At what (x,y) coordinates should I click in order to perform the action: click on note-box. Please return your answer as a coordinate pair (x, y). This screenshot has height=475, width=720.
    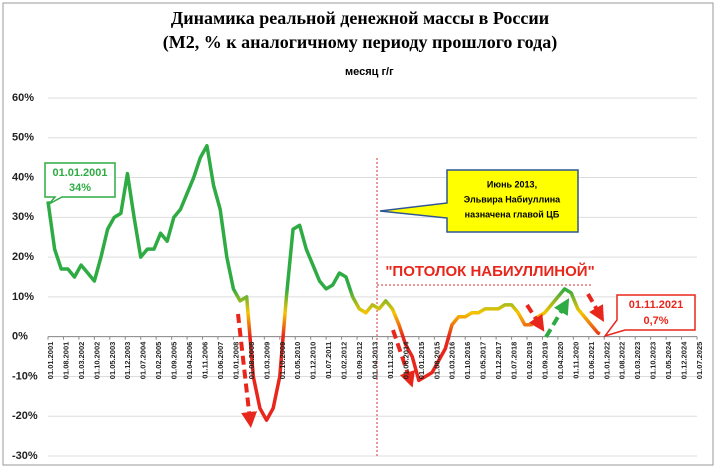
    Looking at the image, I should click on (479, 201).